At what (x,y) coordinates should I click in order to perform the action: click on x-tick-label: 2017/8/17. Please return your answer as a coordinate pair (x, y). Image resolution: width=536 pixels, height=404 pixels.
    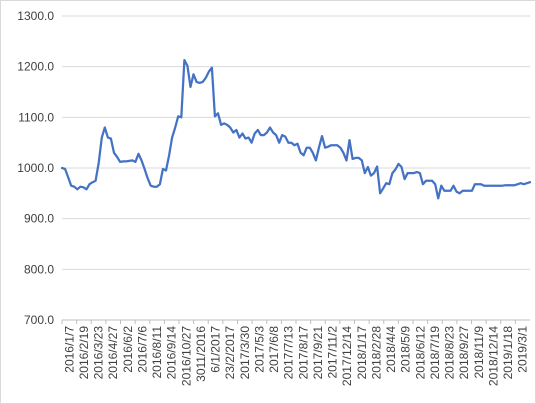
    Looking at the image, I should click on (303, 353).